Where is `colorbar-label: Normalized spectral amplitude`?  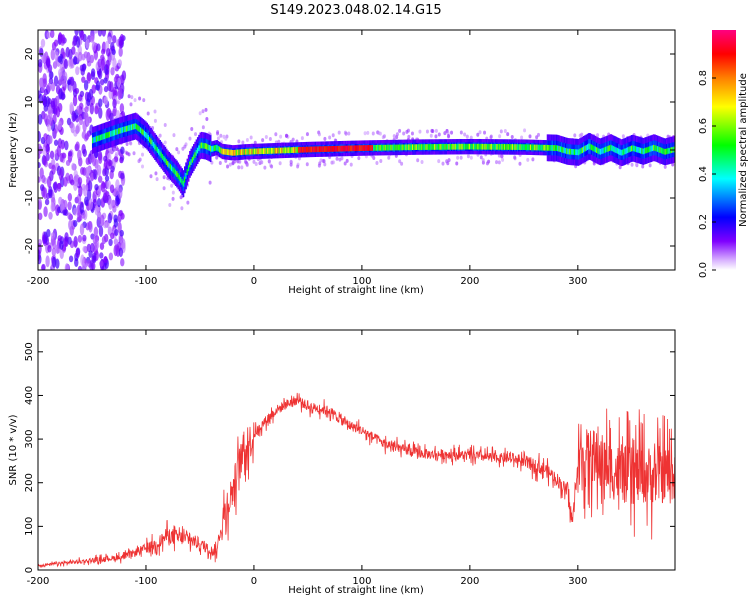 colorbar-label: Normalized spectral amplitude is located at coordinates (743, 150).